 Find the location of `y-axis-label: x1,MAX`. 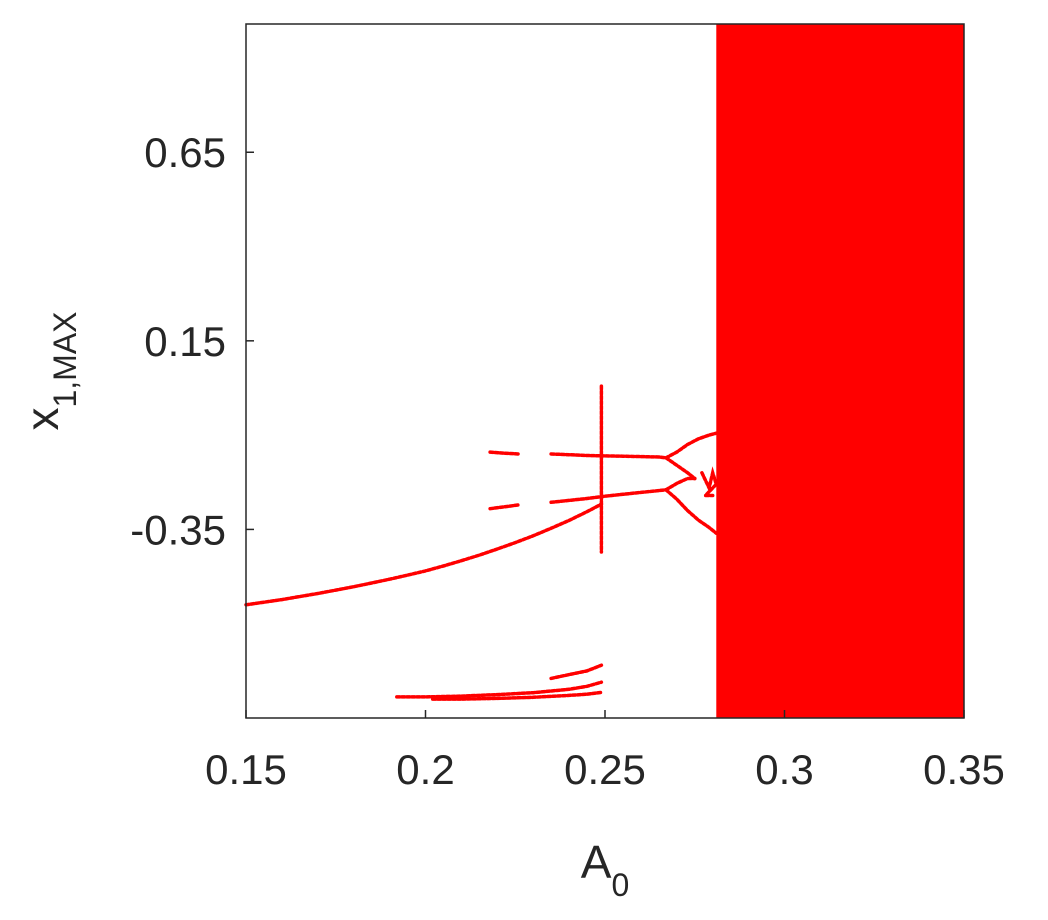

y-axis-label: x1,MAX is located at coordinates (49, 370).